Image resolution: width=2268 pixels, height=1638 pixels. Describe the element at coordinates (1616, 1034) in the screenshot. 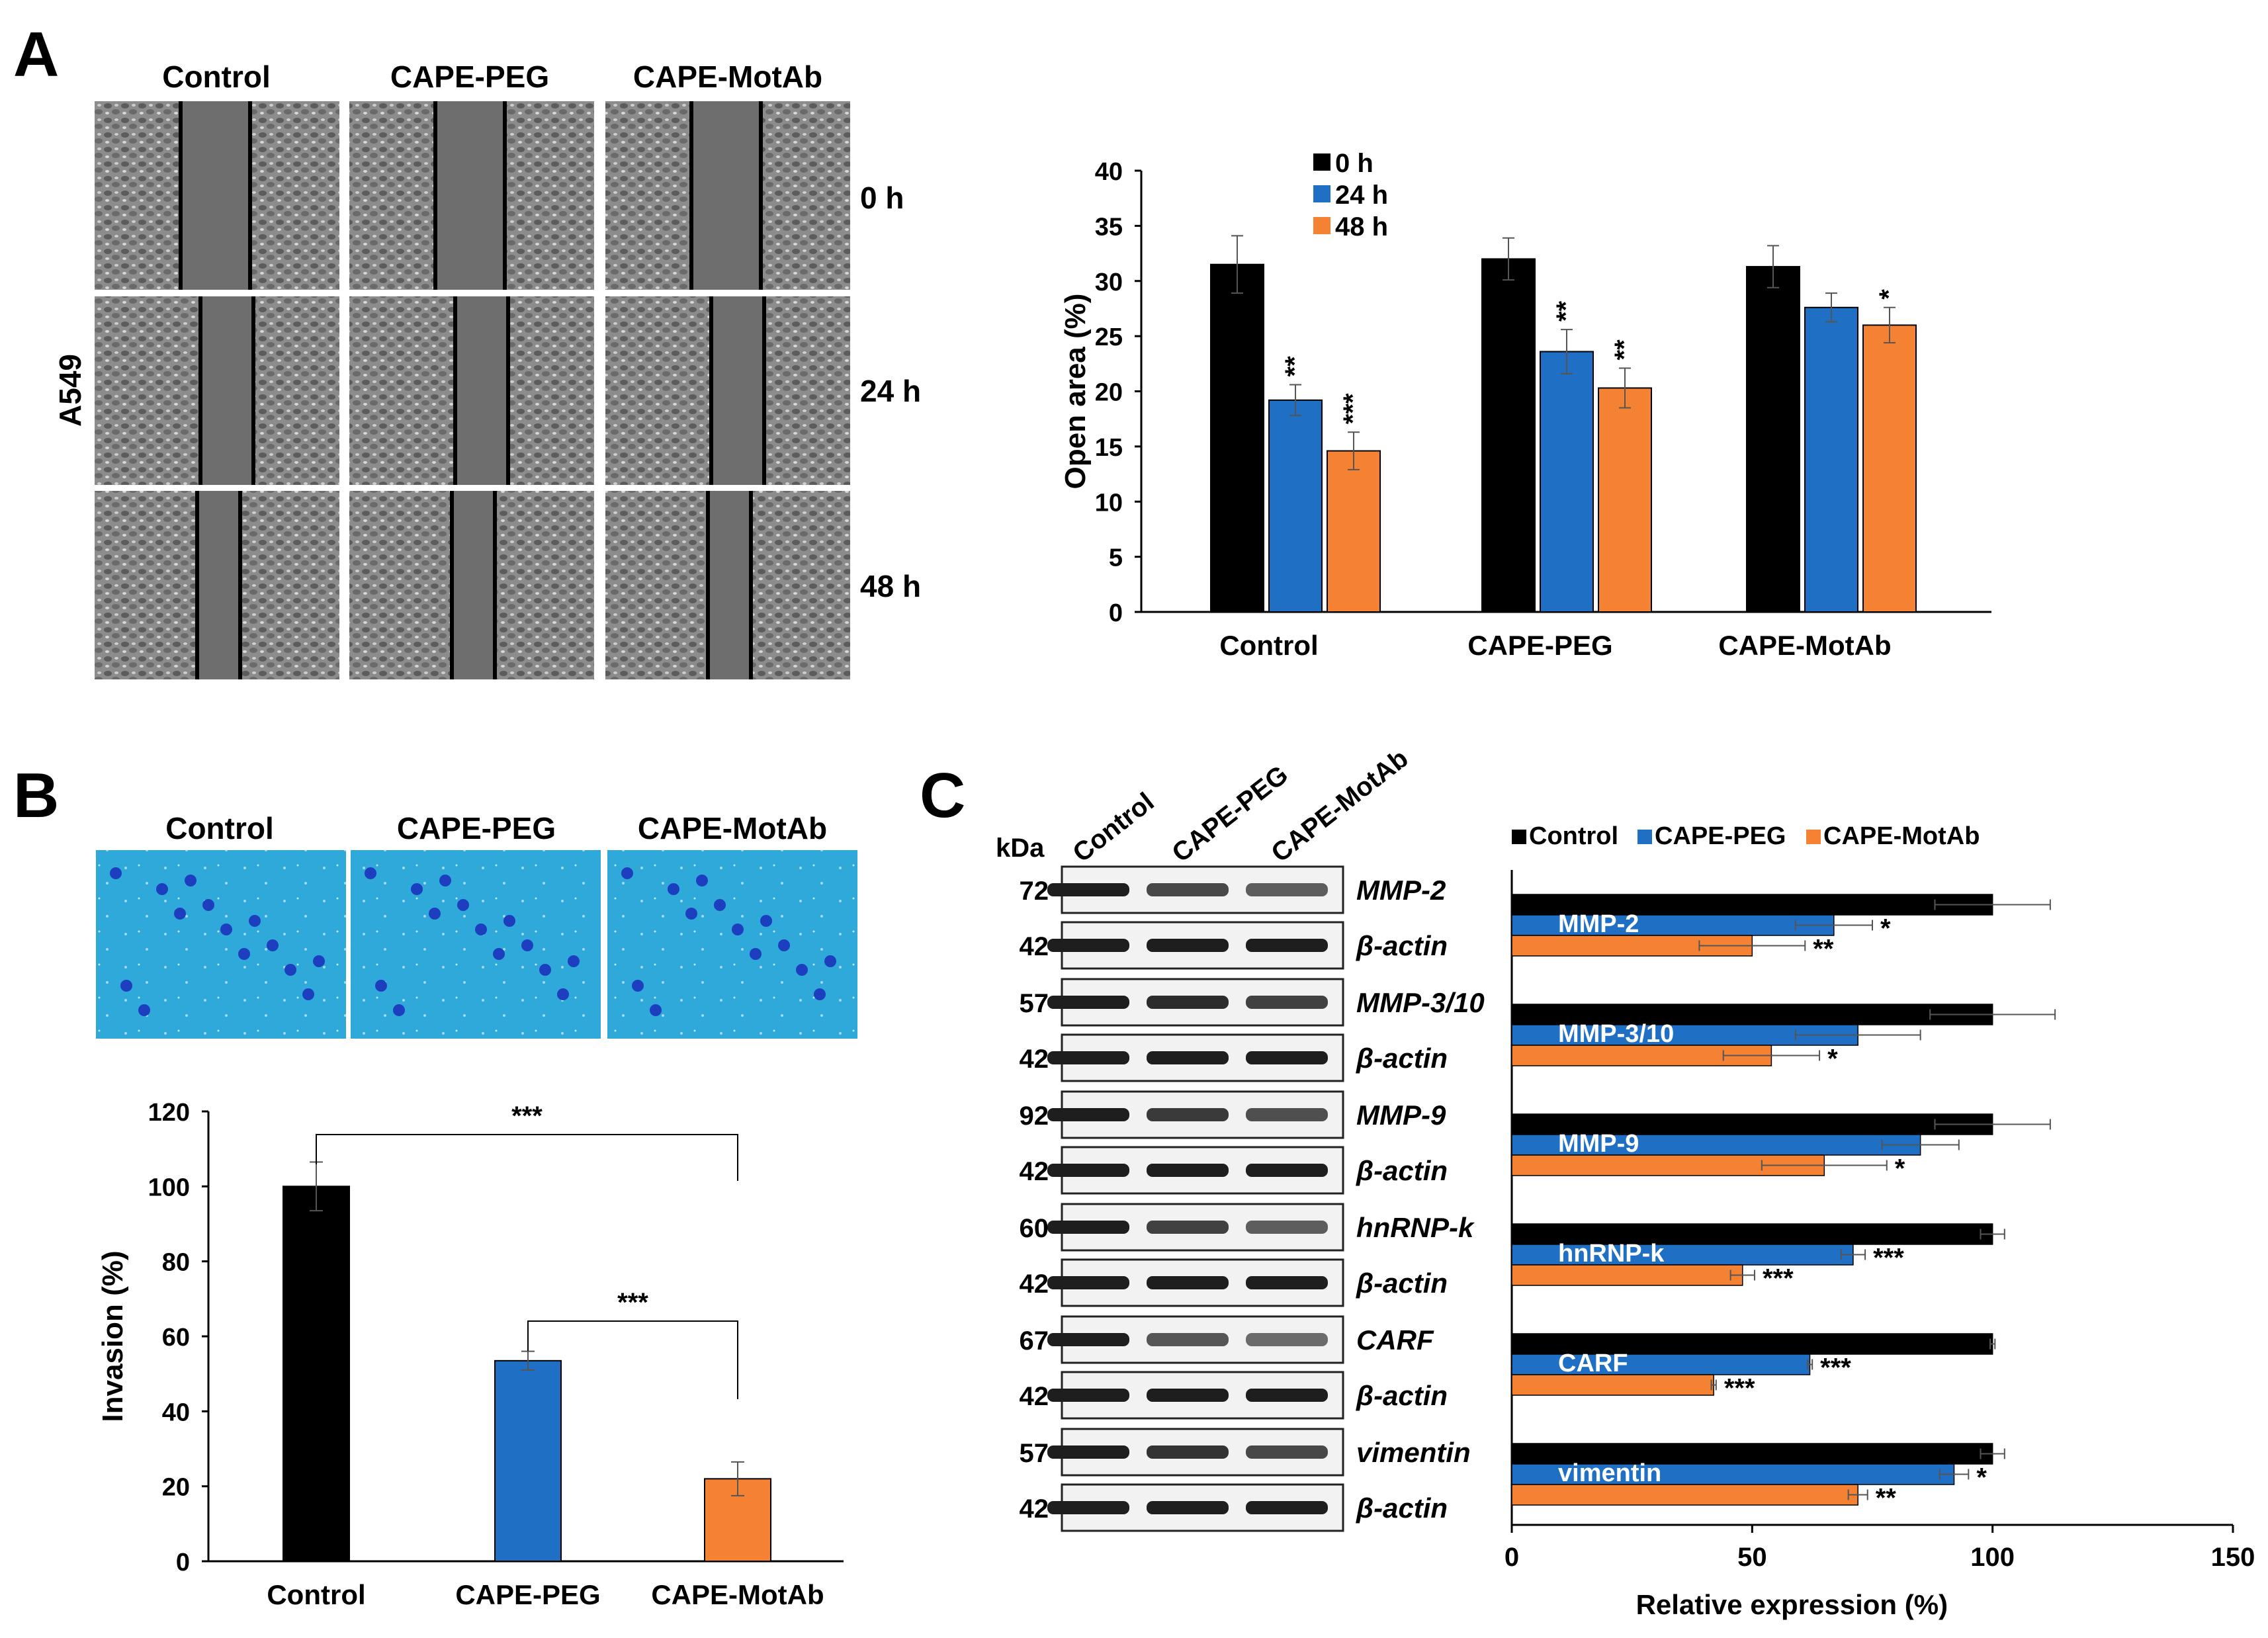

I see `bar-group-label: MMP-3/10` at that location.